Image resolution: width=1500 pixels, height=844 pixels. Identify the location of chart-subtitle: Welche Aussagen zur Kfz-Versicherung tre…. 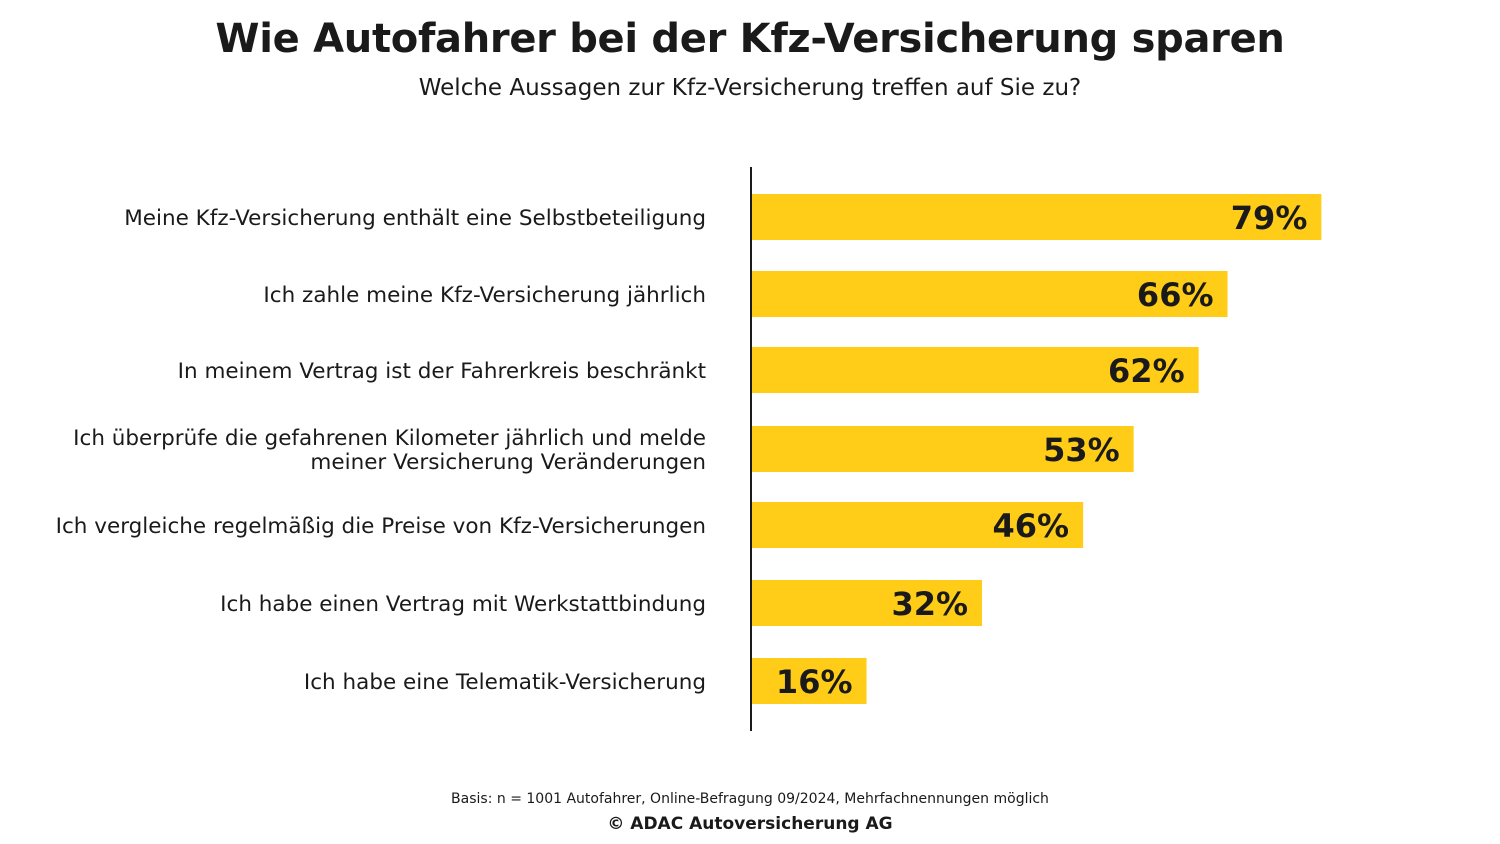
(750, 88).